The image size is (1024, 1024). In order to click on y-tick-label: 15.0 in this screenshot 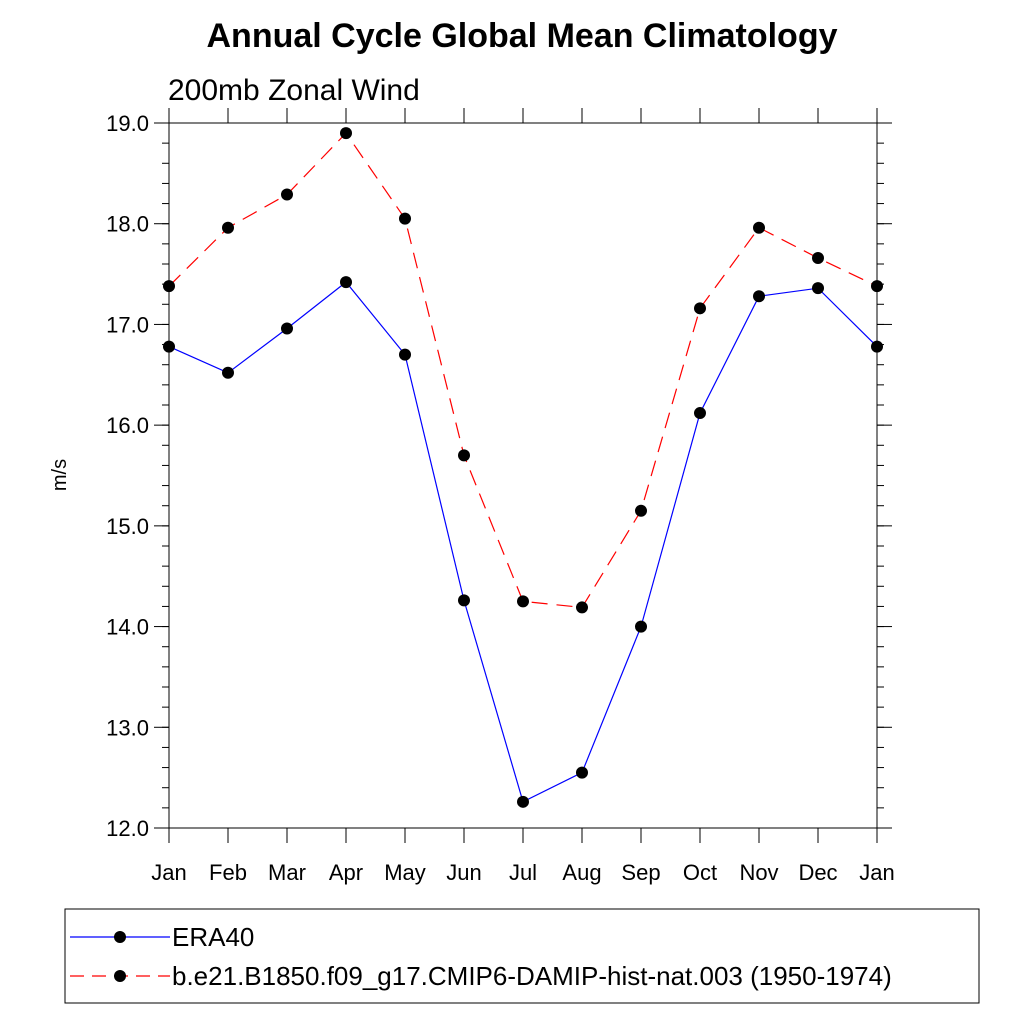, I will do `click(127, 526)`.